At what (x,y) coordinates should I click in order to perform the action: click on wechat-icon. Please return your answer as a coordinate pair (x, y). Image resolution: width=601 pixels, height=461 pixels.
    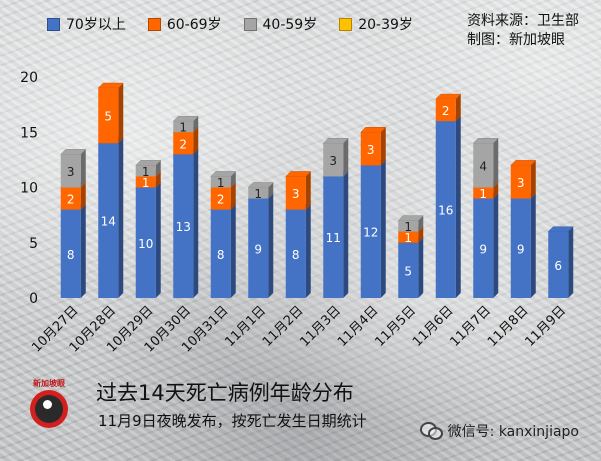
    Looking at the image, I should click on (431, 431).